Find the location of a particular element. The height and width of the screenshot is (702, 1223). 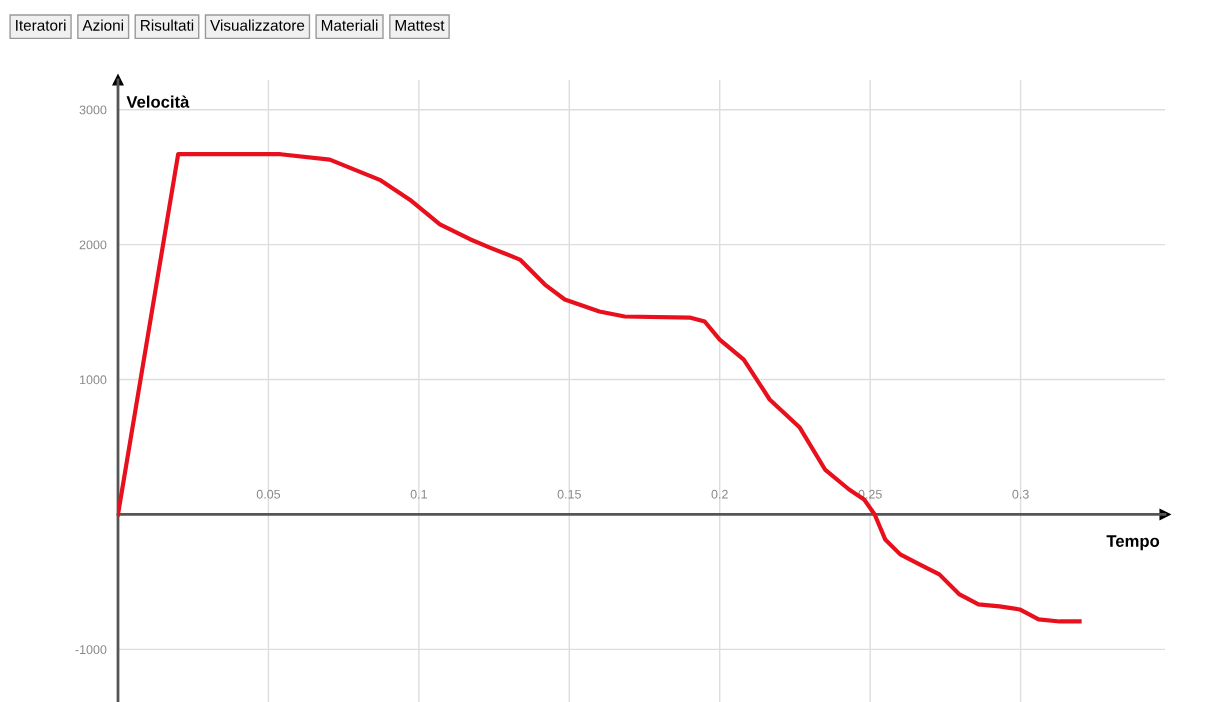

y-tick-label: -1000 is located at coordinates (91, 650).